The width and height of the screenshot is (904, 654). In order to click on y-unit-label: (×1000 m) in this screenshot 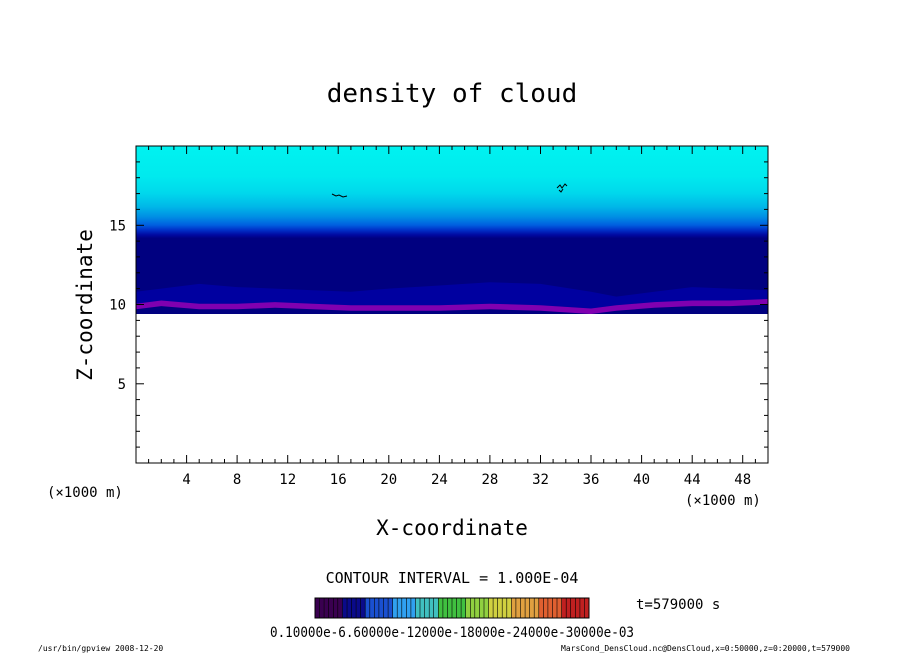, I will do `click(85, 493)`.